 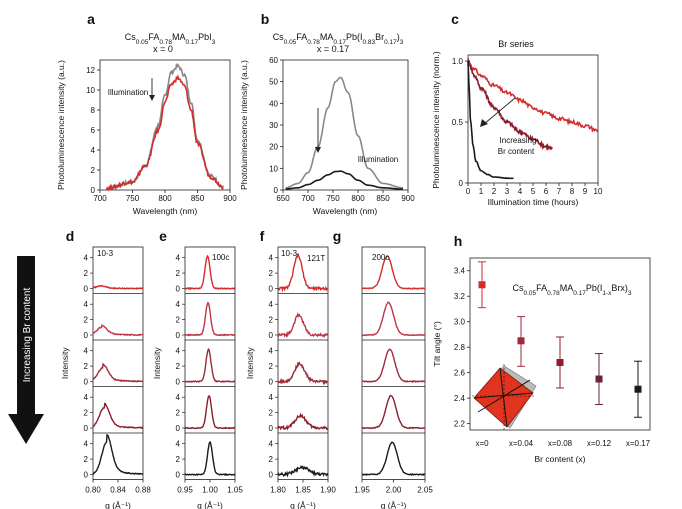 I want to click on x-tick-label: 800, so click(x=165, y=198).